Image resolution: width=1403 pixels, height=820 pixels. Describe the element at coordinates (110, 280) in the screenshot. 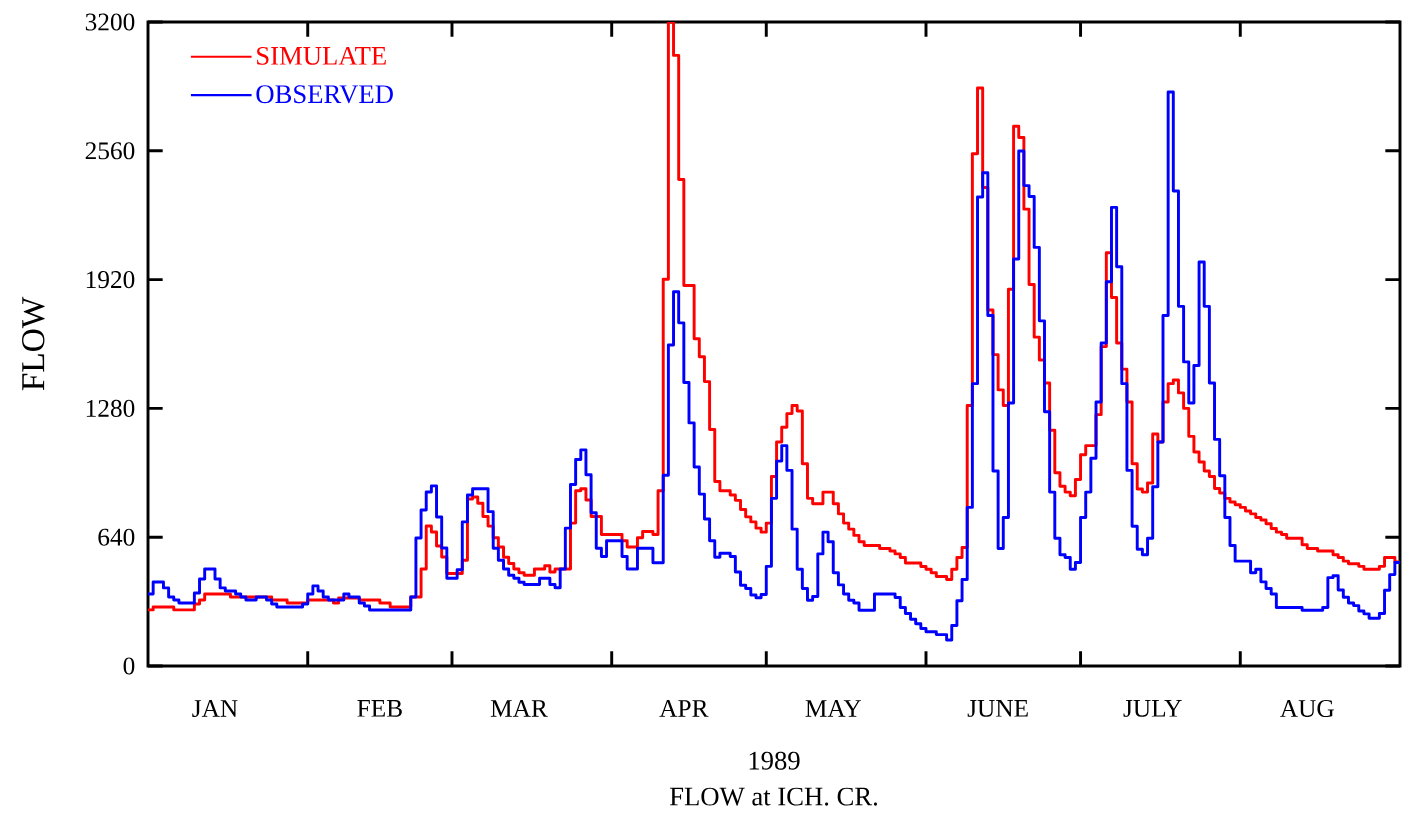

I see `y-tick-label: 1920` at that location.